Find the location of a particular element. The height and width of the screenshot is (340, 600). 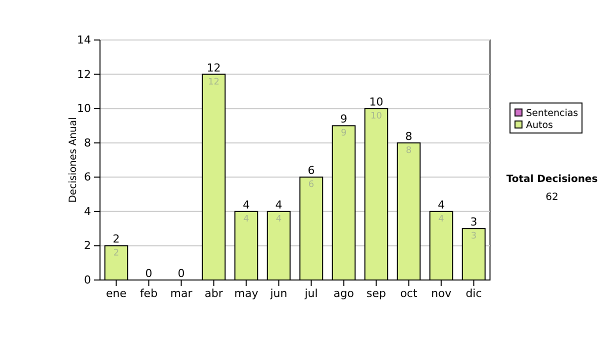

legend-label: Sentencias is located at coordinates (552, 113).